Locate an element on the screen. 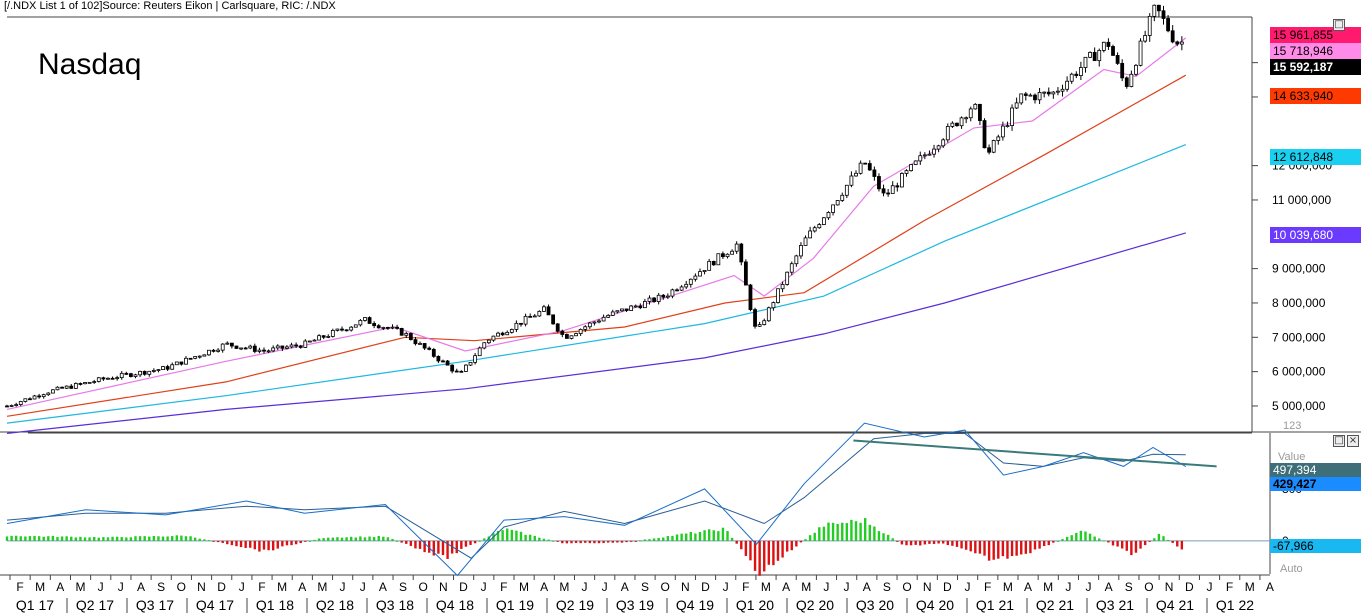 The height and width of the screenshot is (613, 1361). macd-panel-restore-icon: □ is located at coordinates (1339, 441).